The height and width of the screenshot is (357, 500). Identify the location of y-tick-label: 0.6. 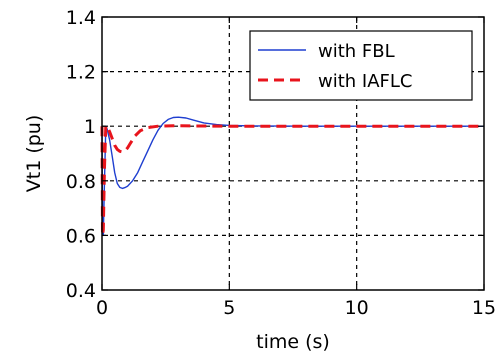
(81, 236).